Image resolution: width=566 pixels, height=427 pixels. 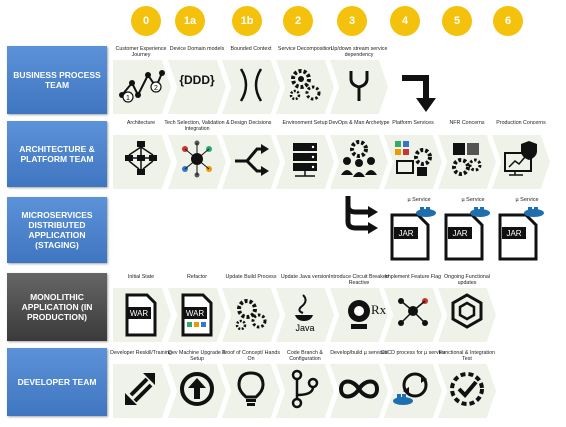 What do you see at coordinates (379, 309) in the screenshot?
I see `rx-icon: Rx` at bounding box center [379, 309].